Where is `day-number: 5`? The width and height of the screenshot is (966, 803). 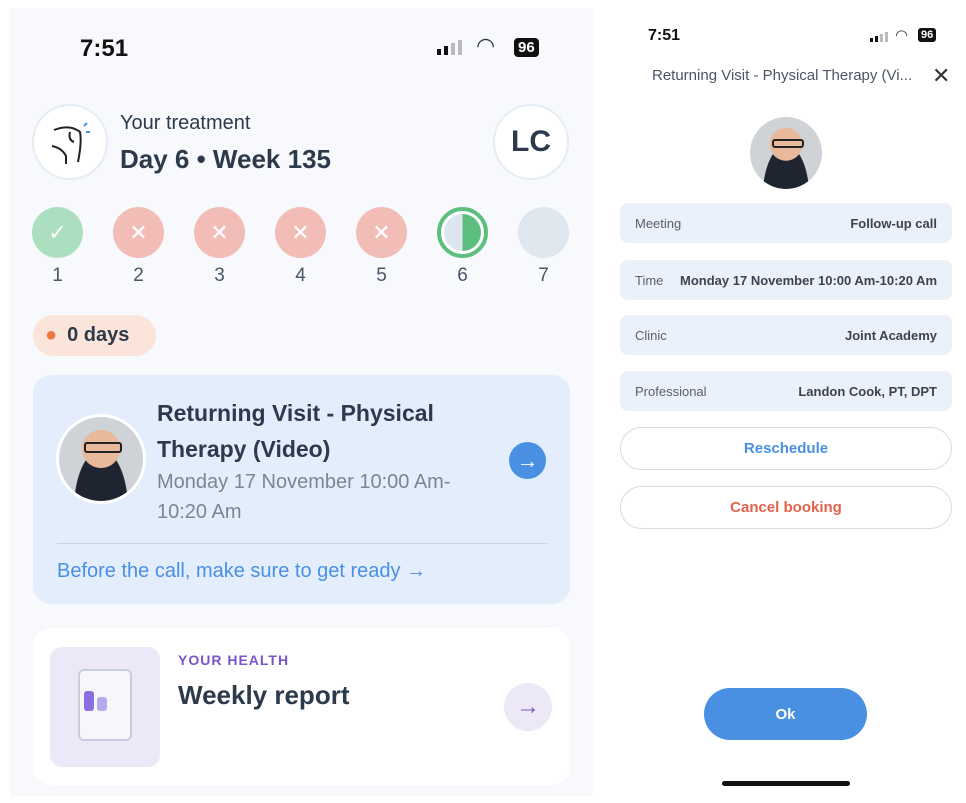
day-number: 5 is located at coordinates (381, 275).